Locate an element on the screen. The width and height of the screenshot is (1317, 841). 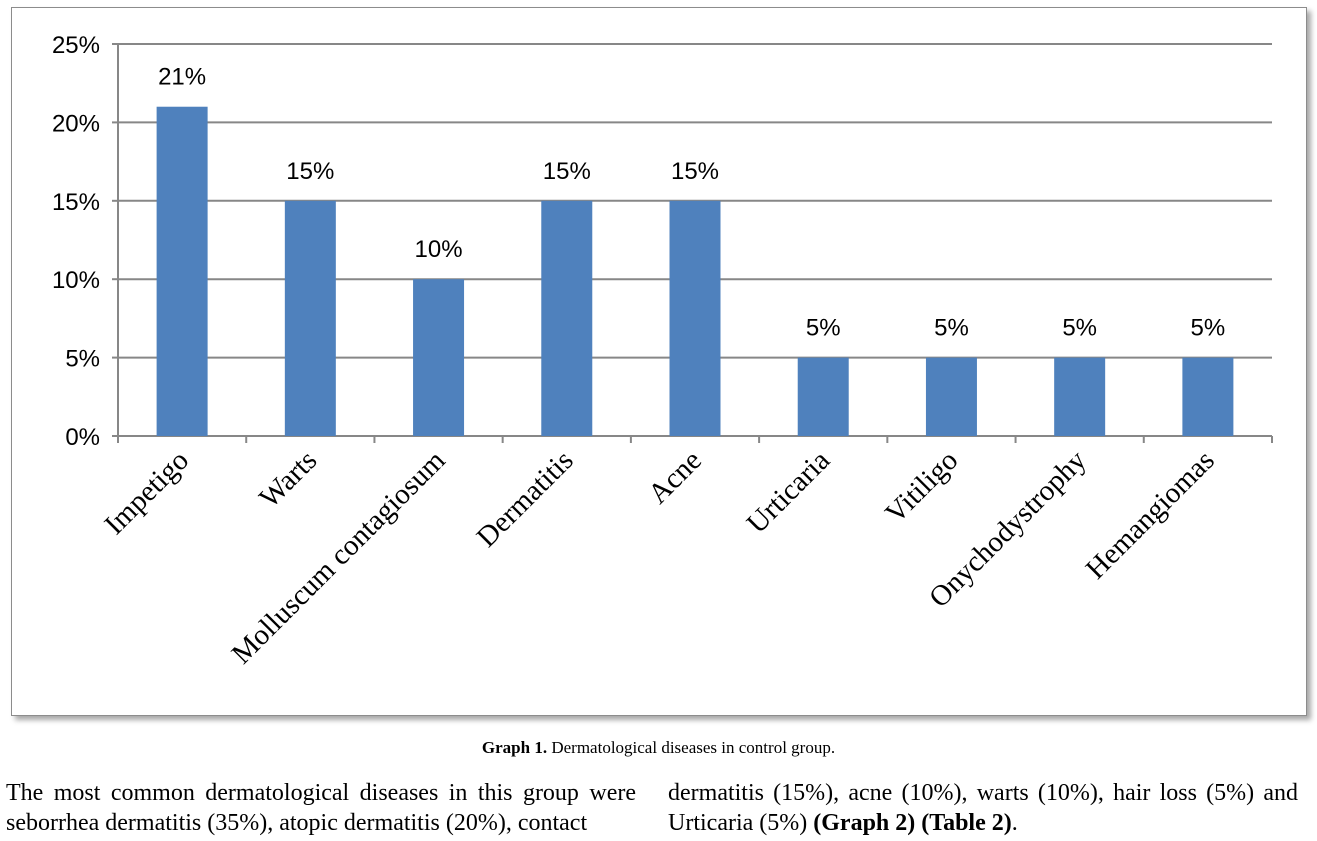
category-label: Hemangiomas is located at coordinates (1150, 514).